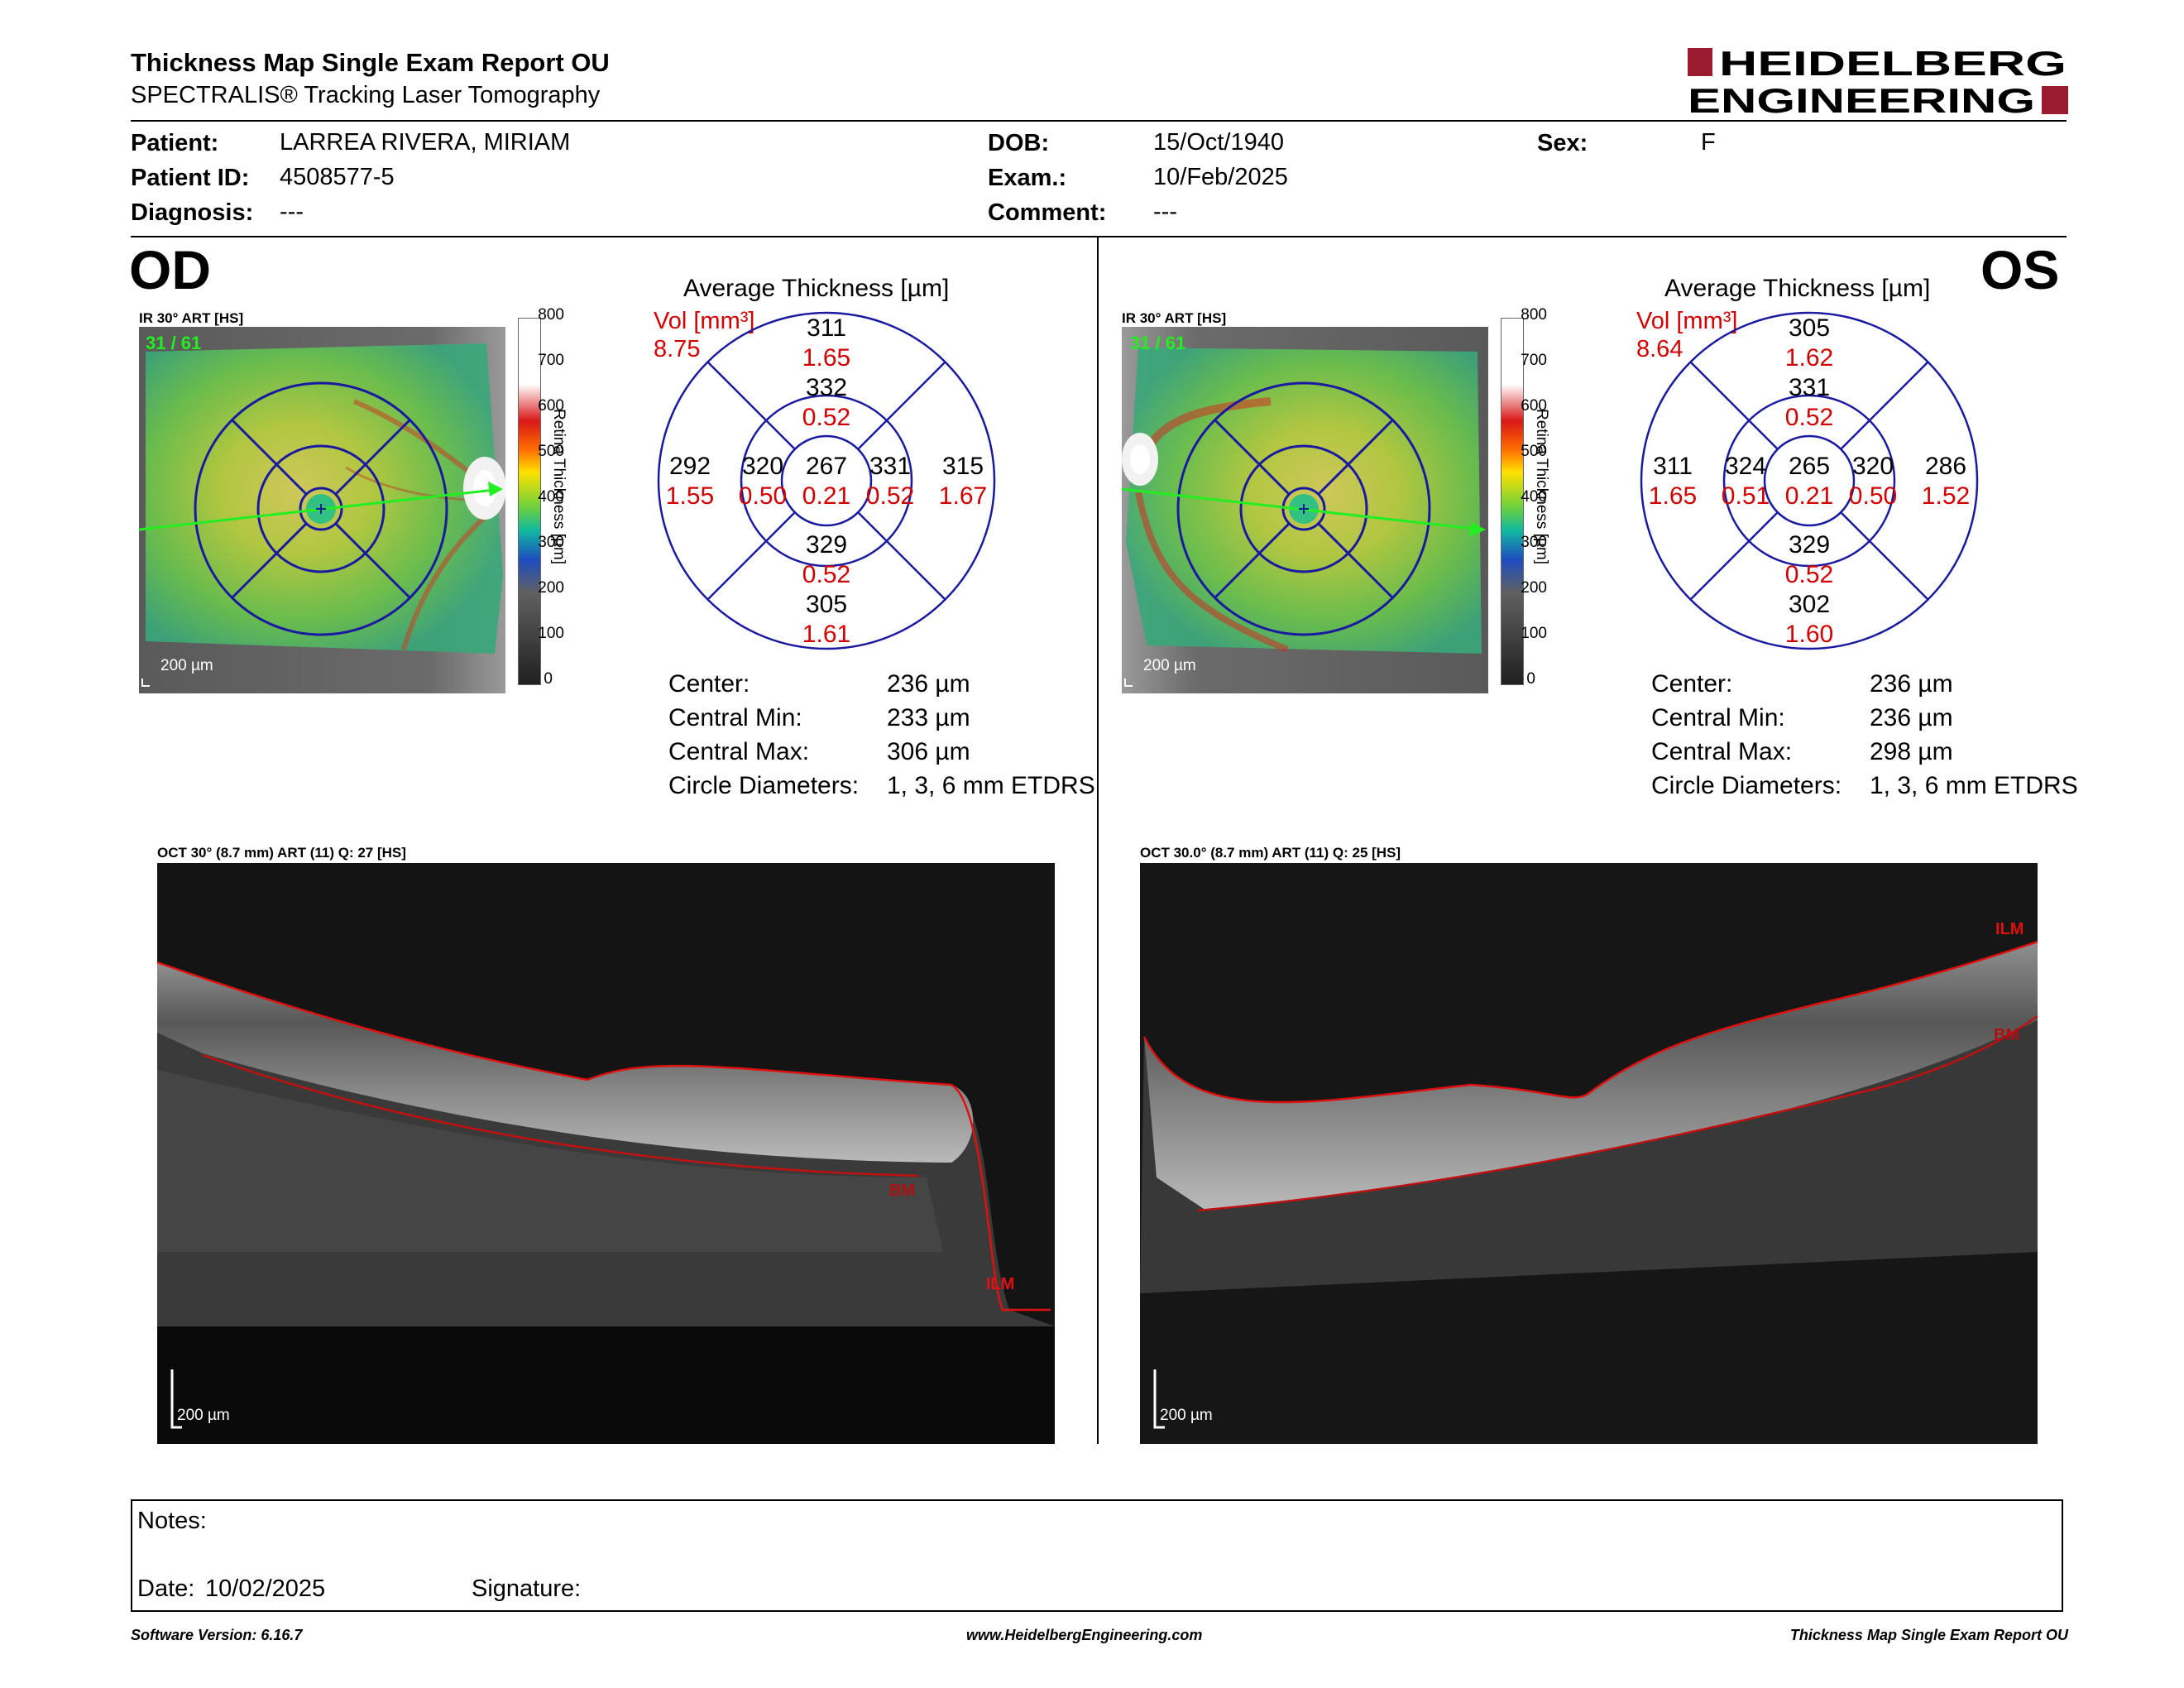  I want to click on notes-box: Notes: Date: 10/02/2025 Signature:, so click(1097, 1555).